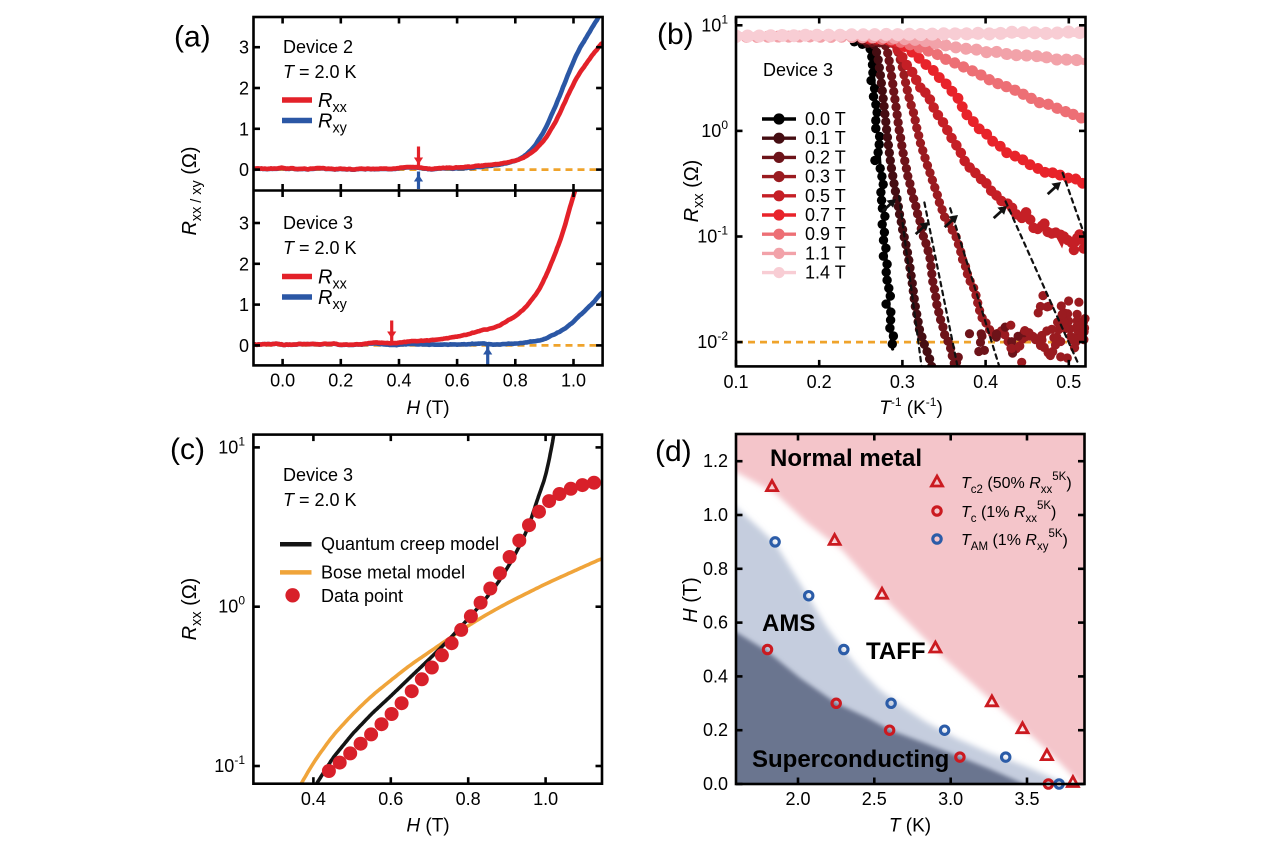  I want to click on svg-text: T (K), so click(910, 826).